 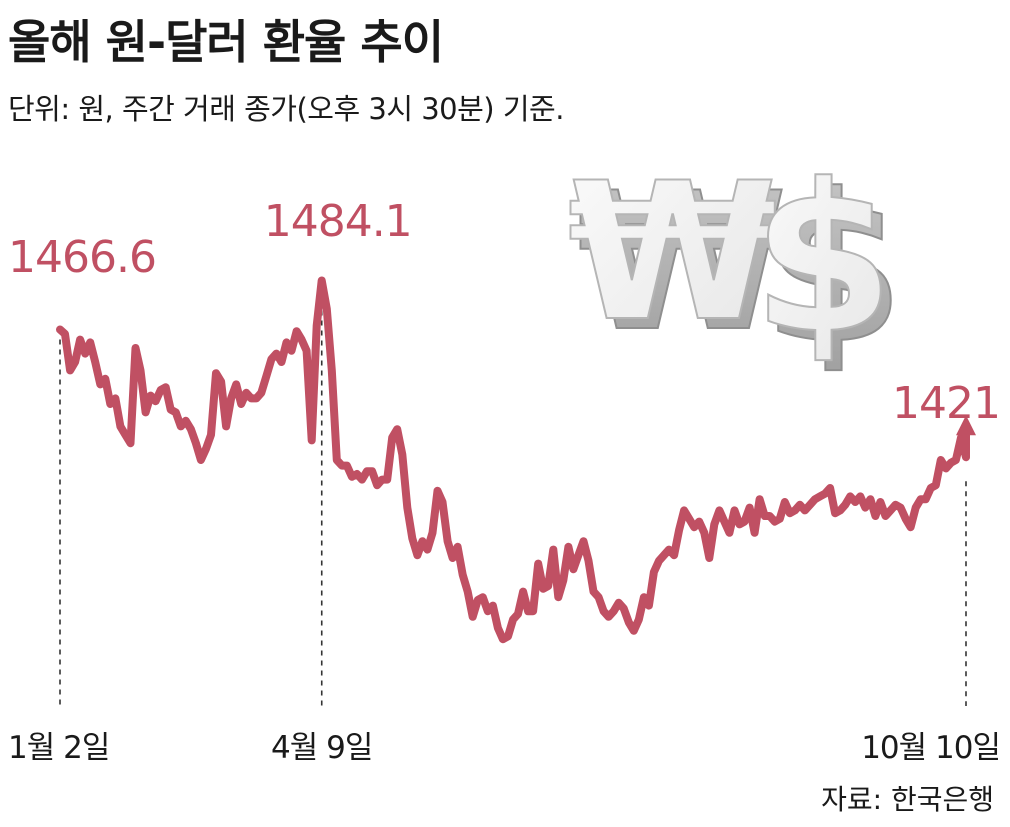 What do you see at coordinates (338, 221) in the screenshot?
I see `value-label-2: 1484.1` at bounding box center [338, 221].